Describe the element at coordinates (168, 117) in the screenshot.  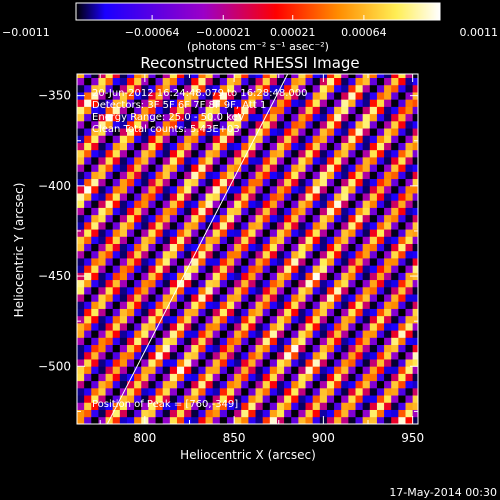
I see `annotation-energy: Energy Range: 25.0 - 50.0 keV` at that location.